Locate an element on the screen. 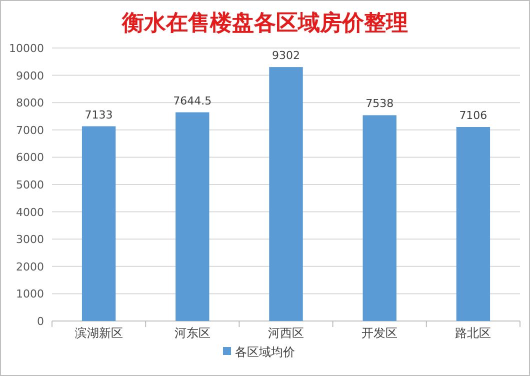 Image resolution: width=530 pixels, height=376 pixels. y-tick-label: 10000 is located at coordinates (26, 48).